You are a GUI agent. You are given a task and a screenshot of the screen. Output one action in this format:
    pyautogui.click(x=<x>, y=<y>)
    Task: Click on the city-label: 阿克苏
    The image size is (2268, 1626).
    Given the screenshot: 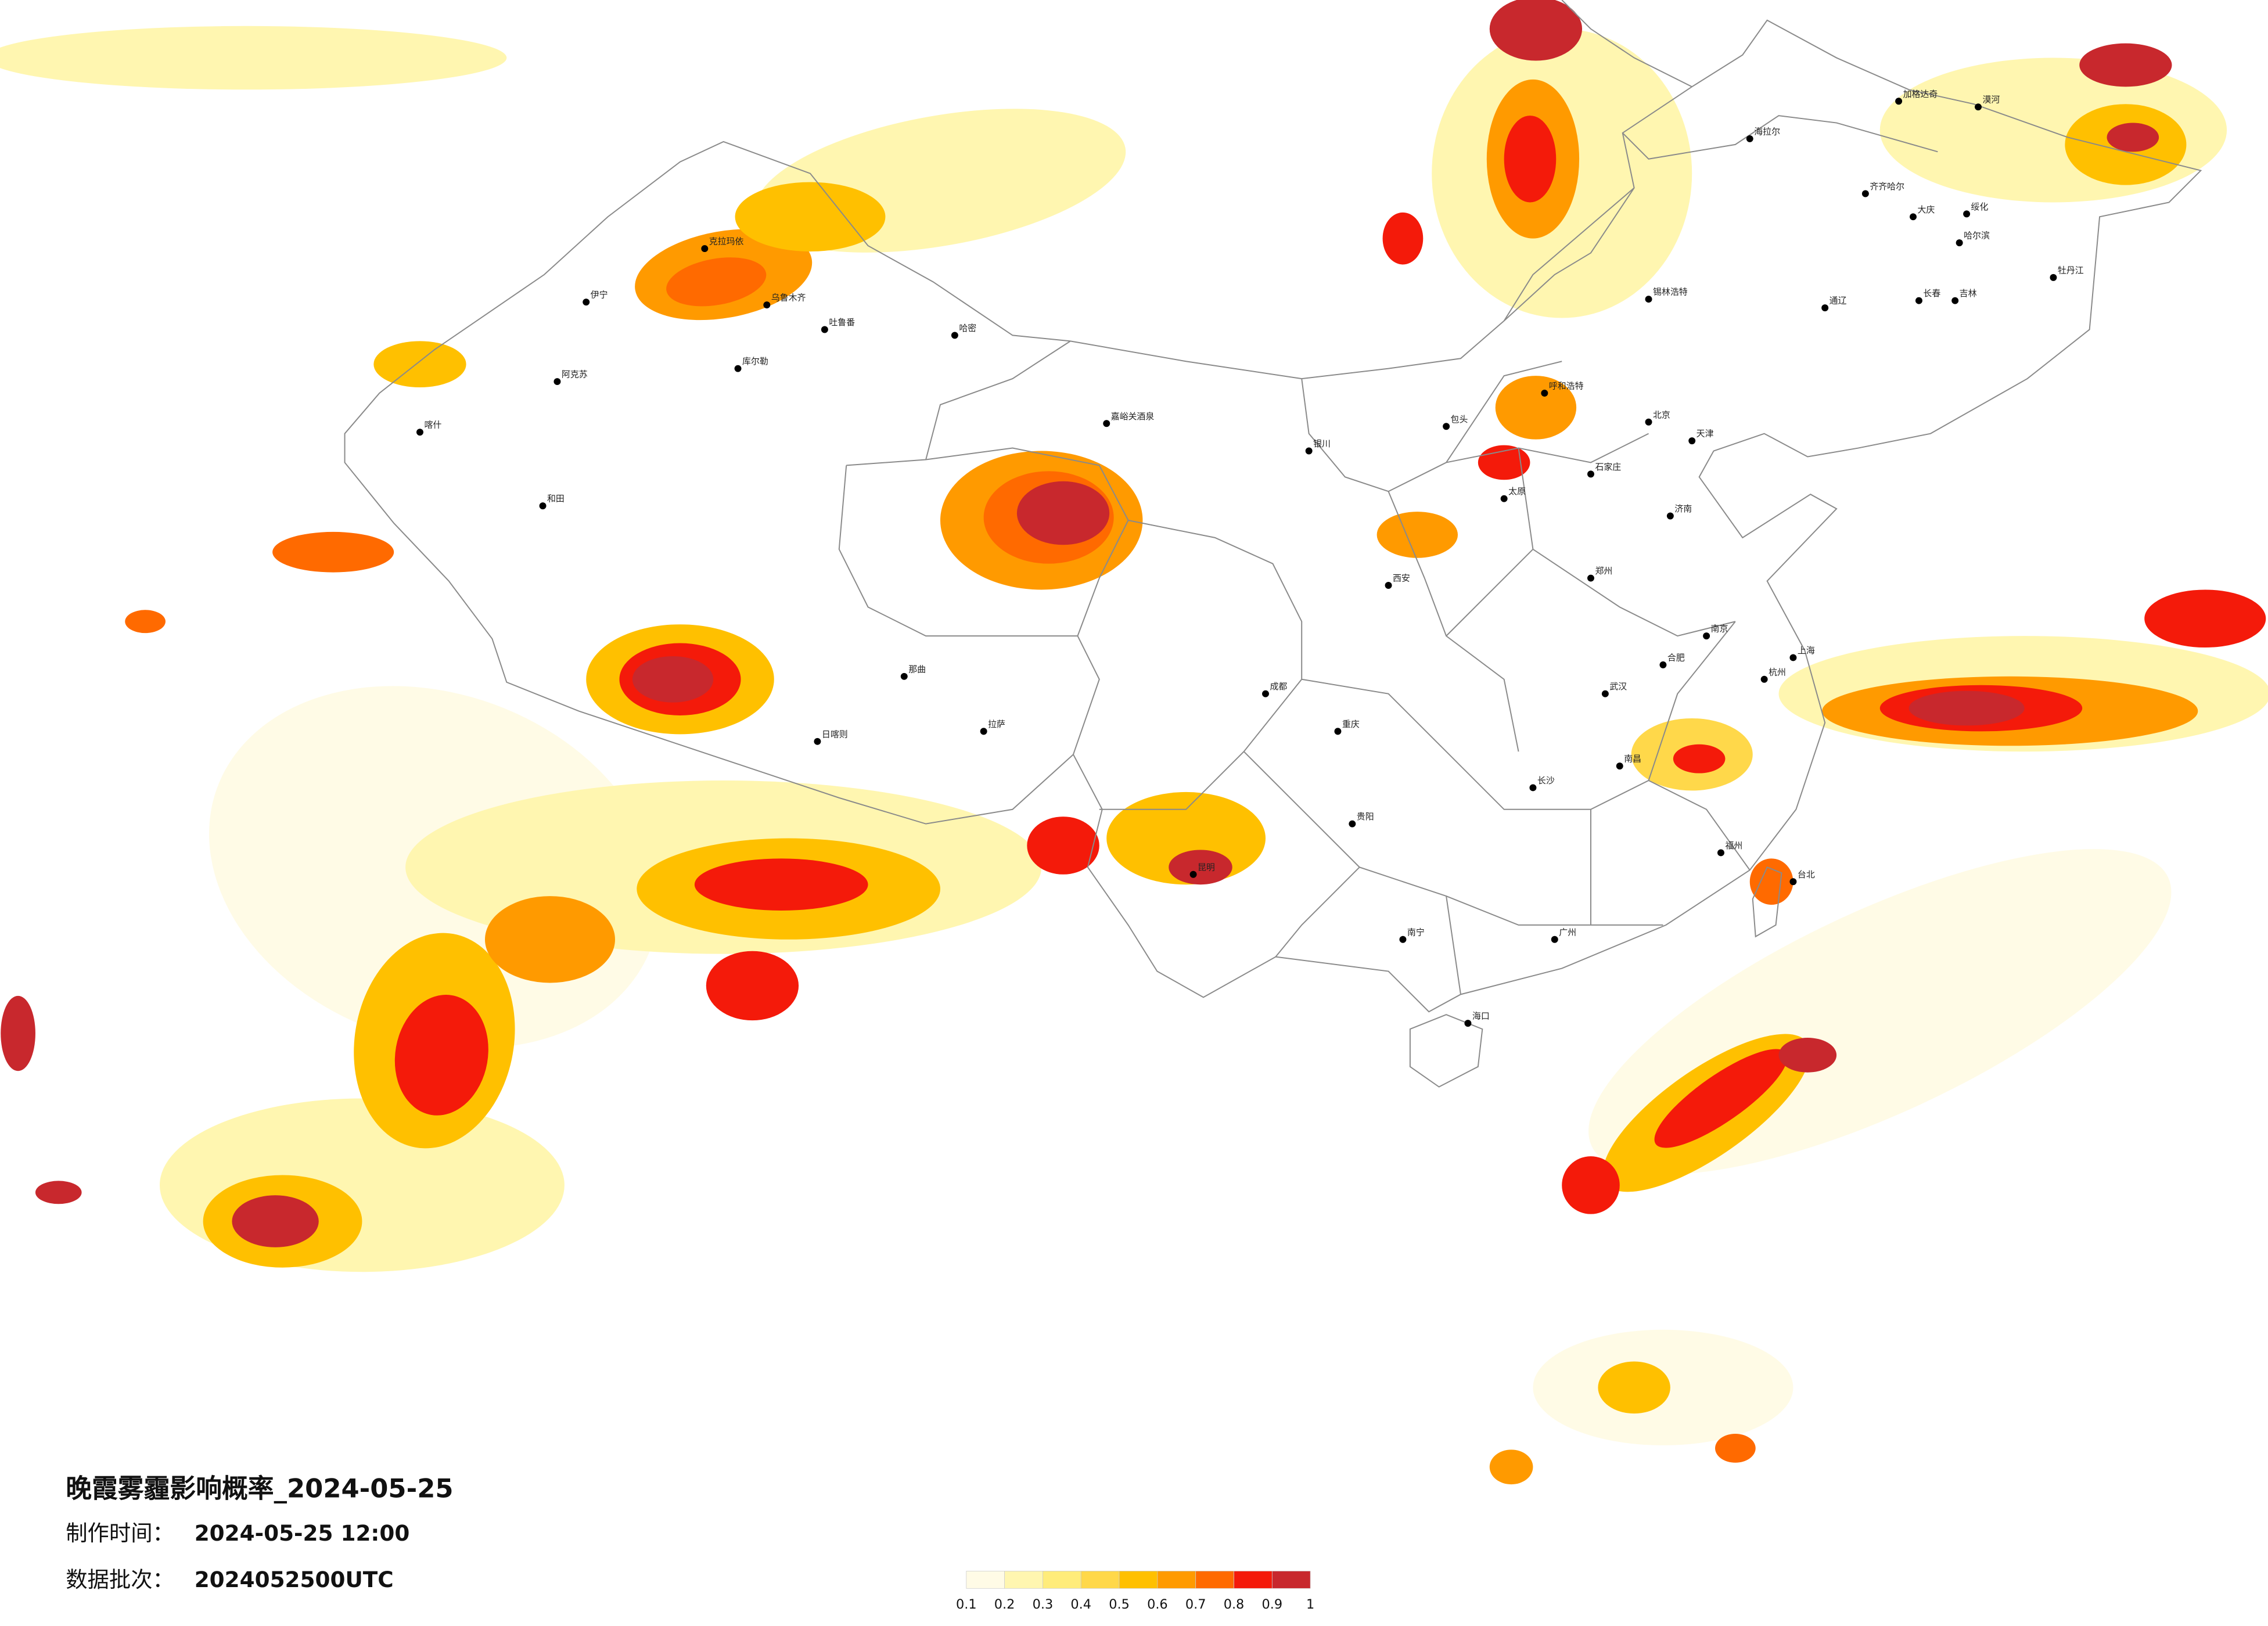 What is the action you would take?
    pyautogui.click(x=575, y=374)
    